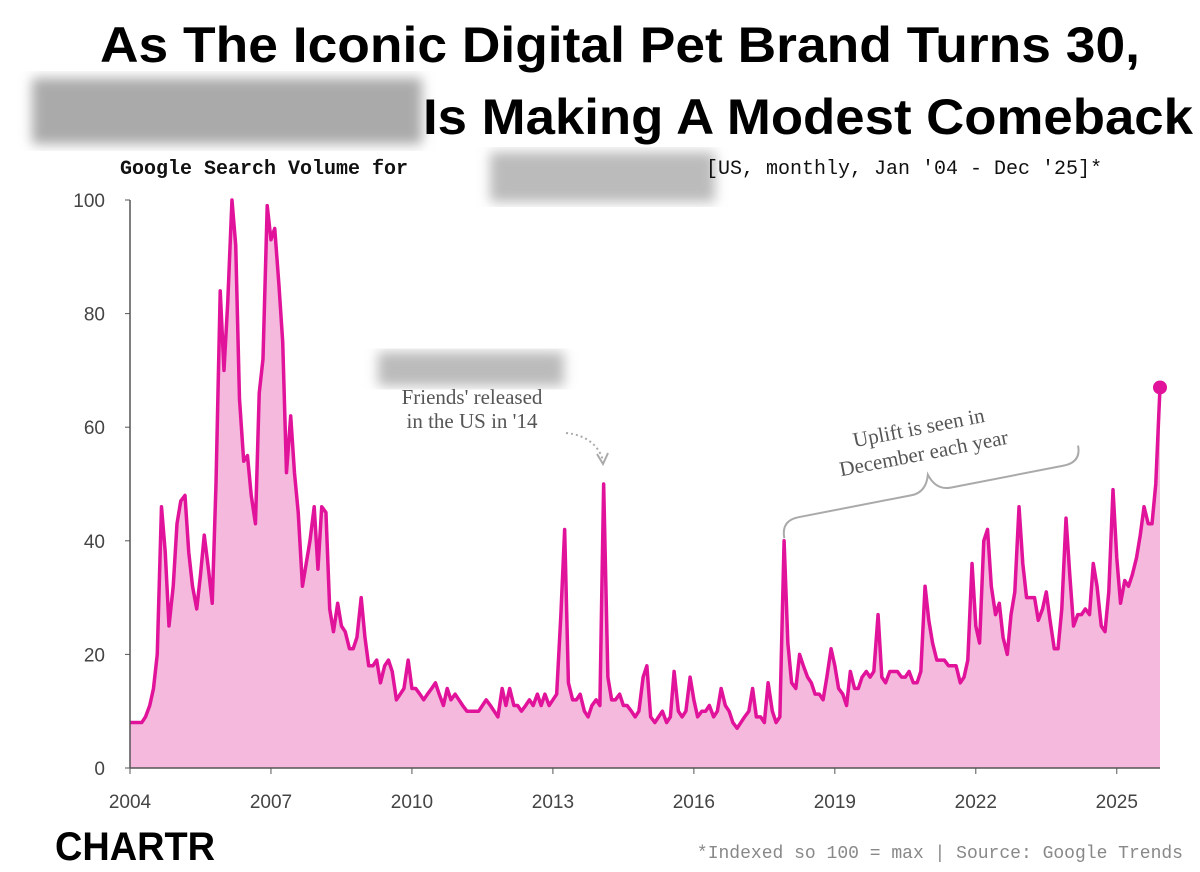 This screenshot has width=1200, height=872. What do you see at coordinates (130, 802) in the screenshot?
I see `x-tick-label: 2004` at bounding box center [130, 802].